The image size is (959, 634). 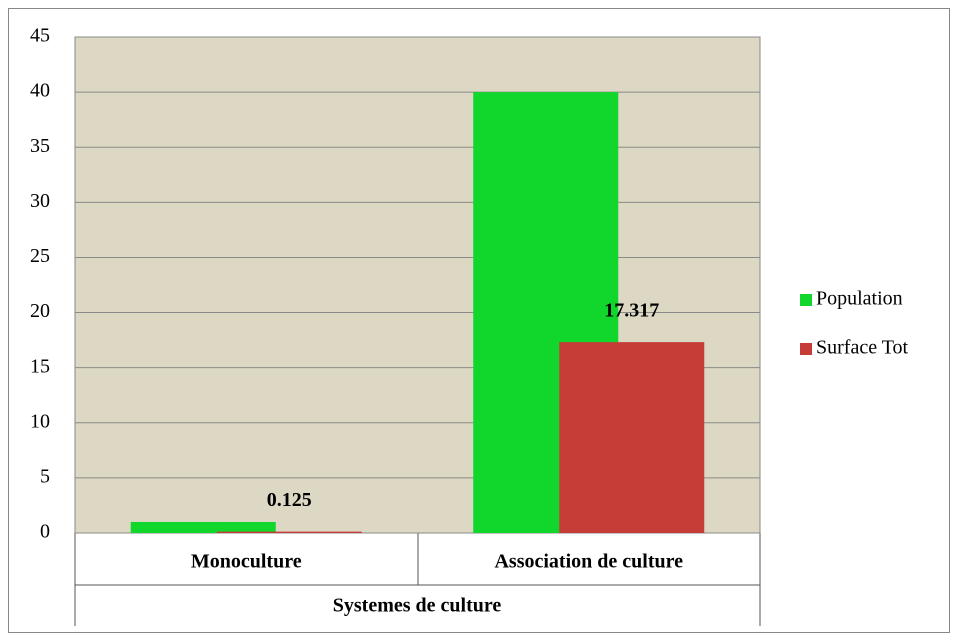 What do you see at coordinates (40, 366) in the screenshot?
I see `y-tick-label: 15` at bounding box center [40, 366].